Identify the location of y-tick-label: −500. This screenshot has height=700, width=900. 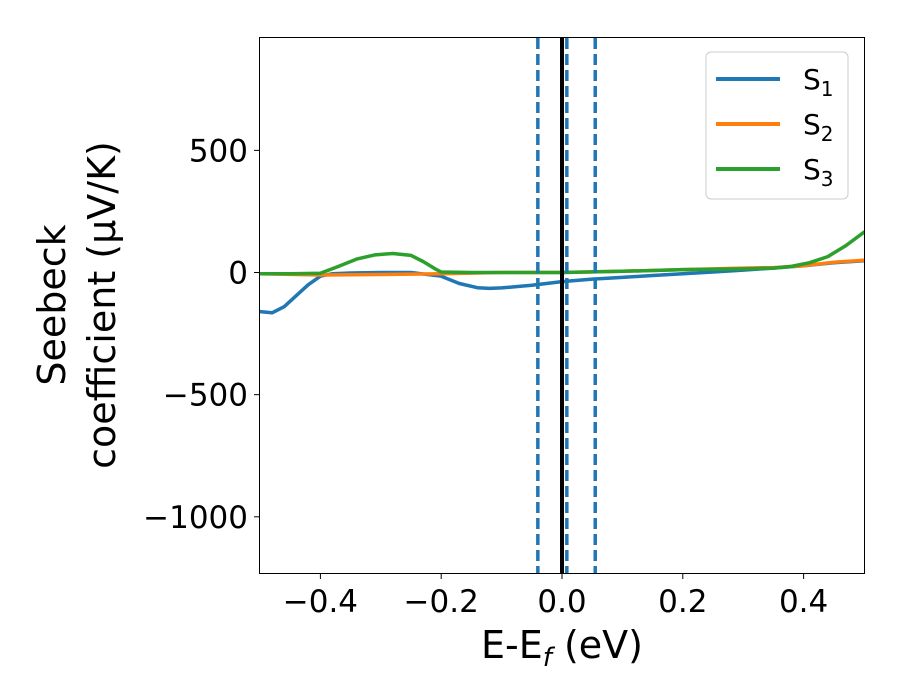
(205, 396).